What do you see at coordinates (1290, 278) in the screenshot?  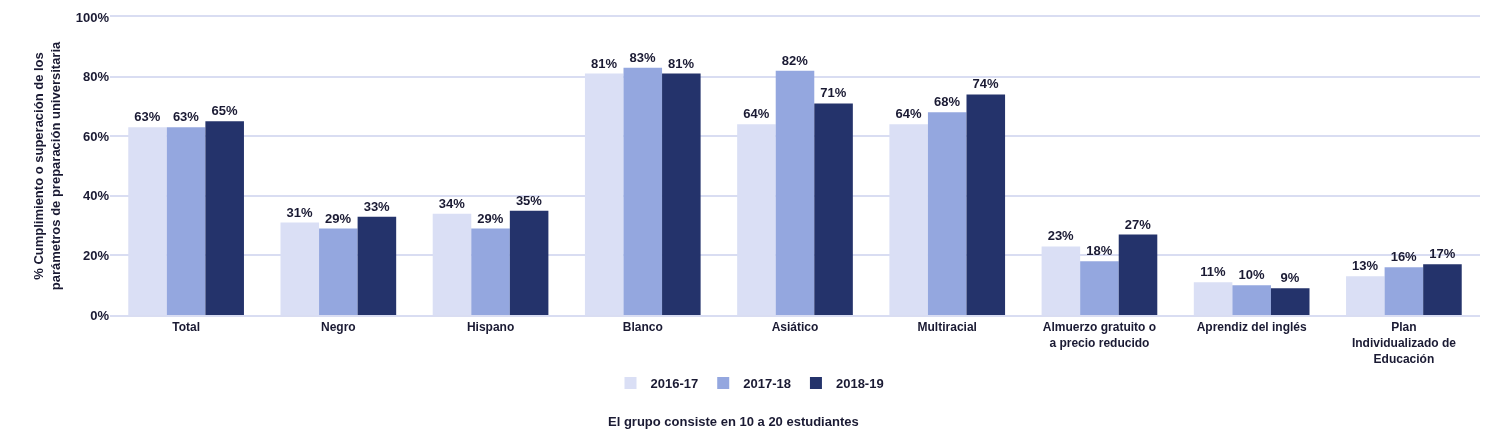 I see `data-label: 9%` at bounding box center [1290, 278].